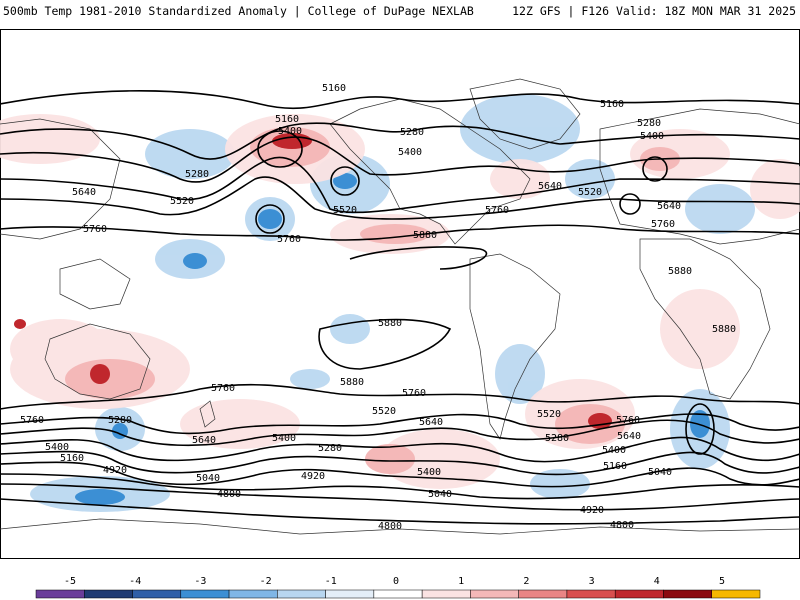 The height and width of the screenshot is (600, 800). I want to click on colorbar-tick-label: 4, so click(657, 581).